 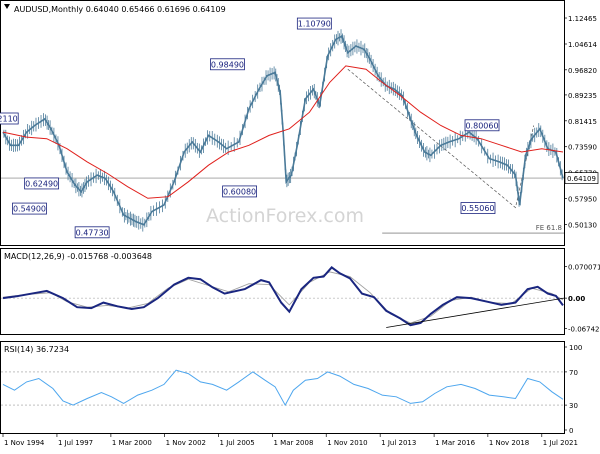 I want to click on current-price-label: 0.64109, so click(x=581, y=179).